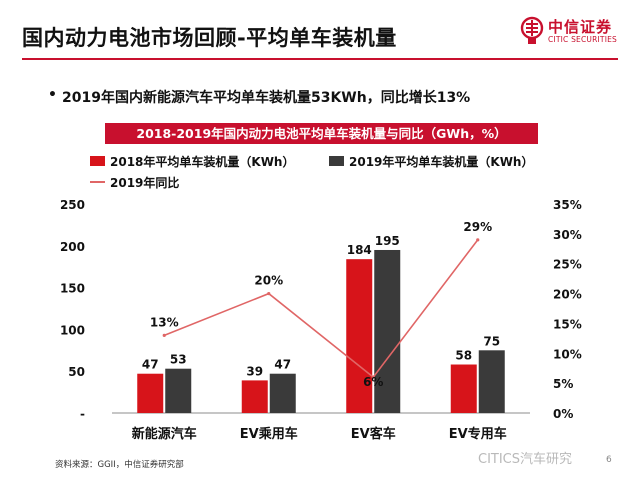 Image resolution: width=640 pixels, height=480 pixels. Describe the element at coordinates (164, 434) in the screenshot. I see `x-category-label: 新能源汽车` at that location.